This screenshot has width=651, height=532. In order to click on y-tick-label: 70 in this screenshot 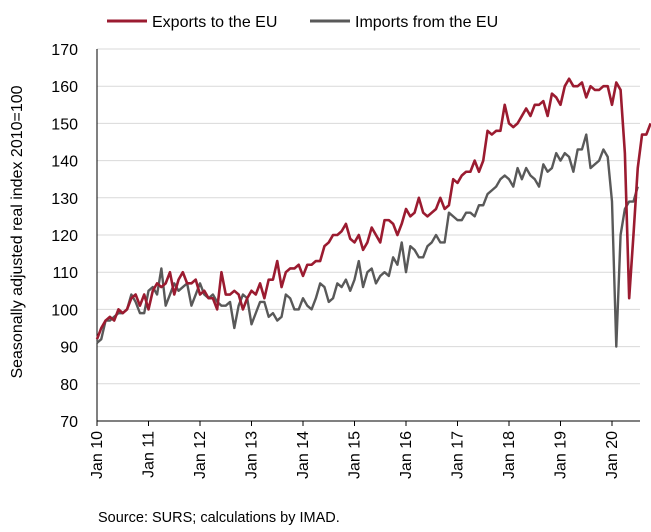, I will do `click(69, 422)`.